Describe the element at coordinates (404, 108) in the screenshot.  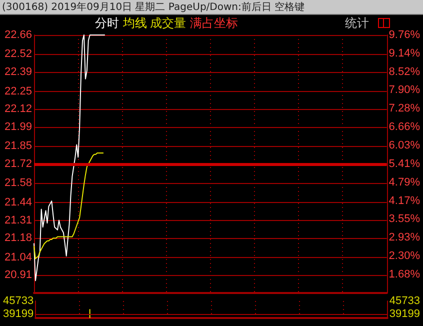
I see `y2-tick-label: 7.28%` at that location.